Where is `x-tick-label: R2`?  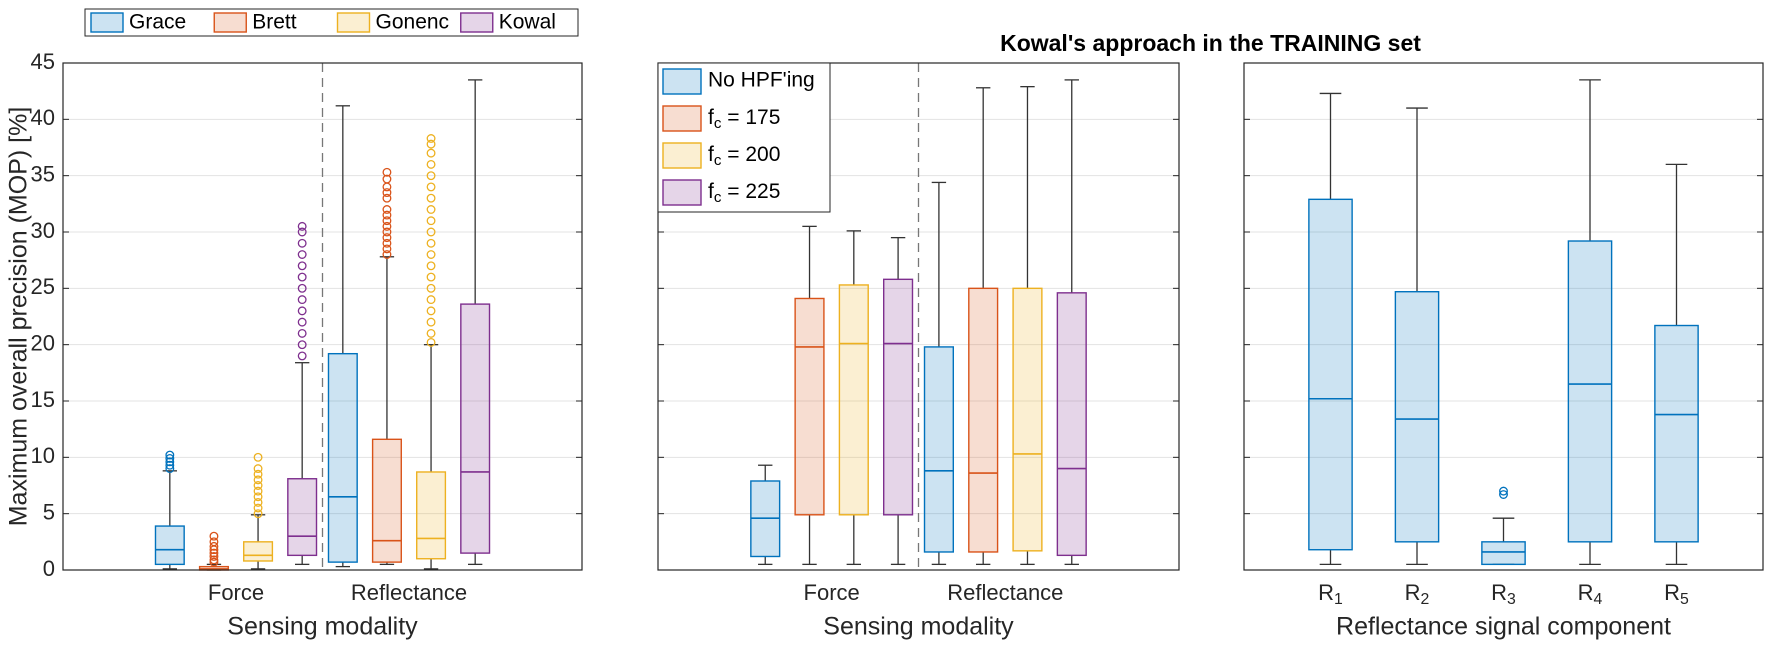 x-tick-label: R2 is located at coordinates (1417, 594).